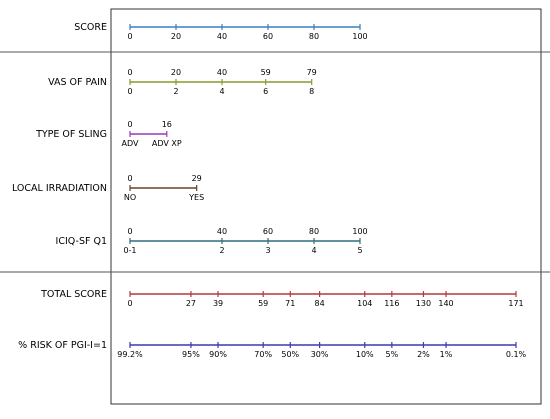  I want to click on nomogram-row: LOCAL IRRADIATION 0 29 NO YES, so click(108, 188).